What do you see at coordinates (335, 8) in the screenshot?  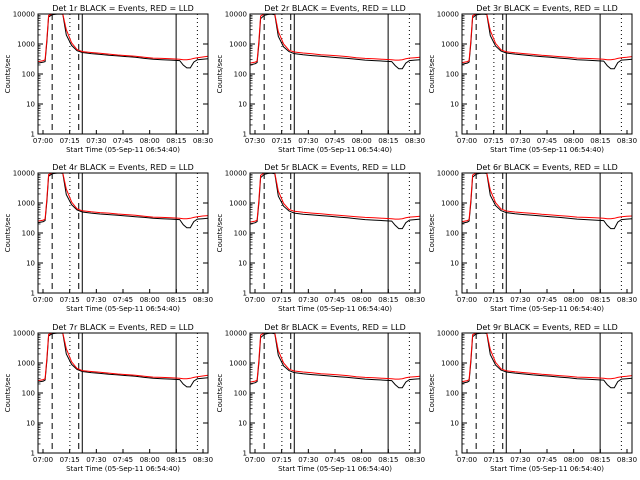 I see `panel-title: Det 2r BLACK = Events, RED = LLD` at bounding box center [335, 8].